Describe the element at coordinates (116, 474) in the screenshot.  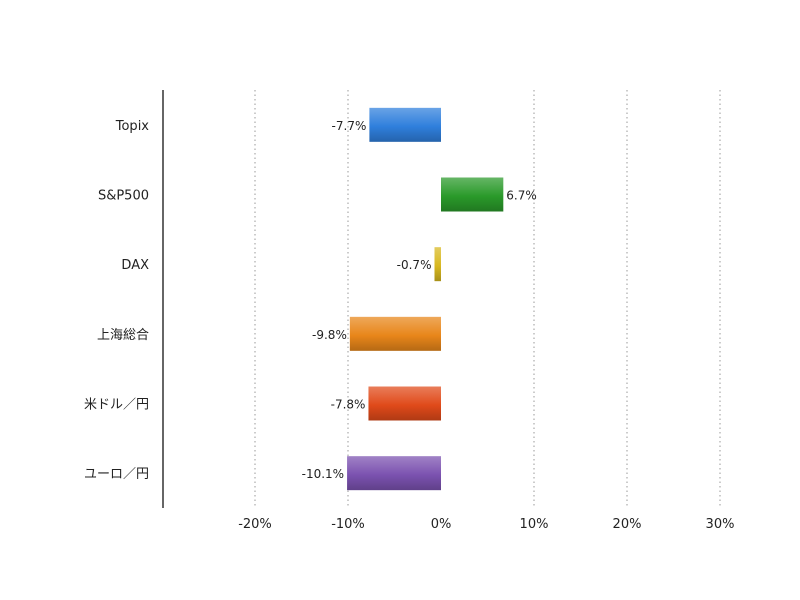
I see `category-label: ユーロ／円` at that location.